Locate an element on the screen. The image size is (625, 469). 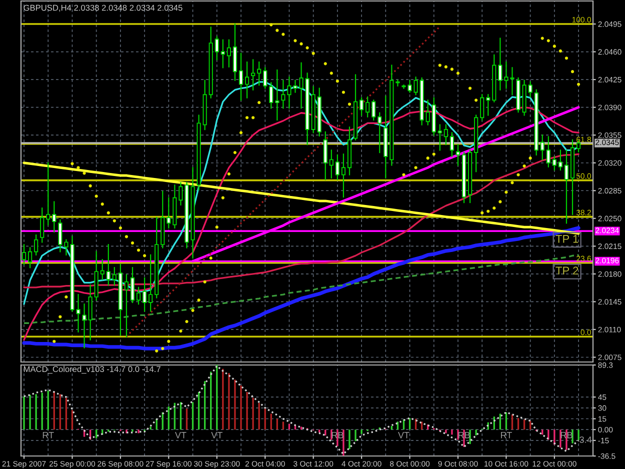
annotation: TP 1 is located at coordinates (567, 239).